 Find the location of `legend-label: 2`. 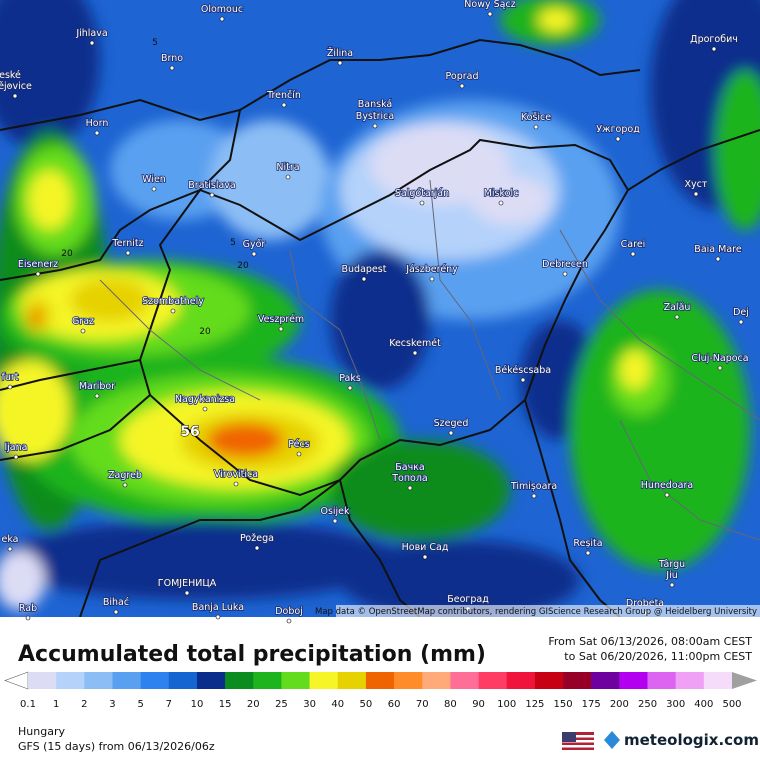

legend-label: 2 is located at coordinates (84, 704).